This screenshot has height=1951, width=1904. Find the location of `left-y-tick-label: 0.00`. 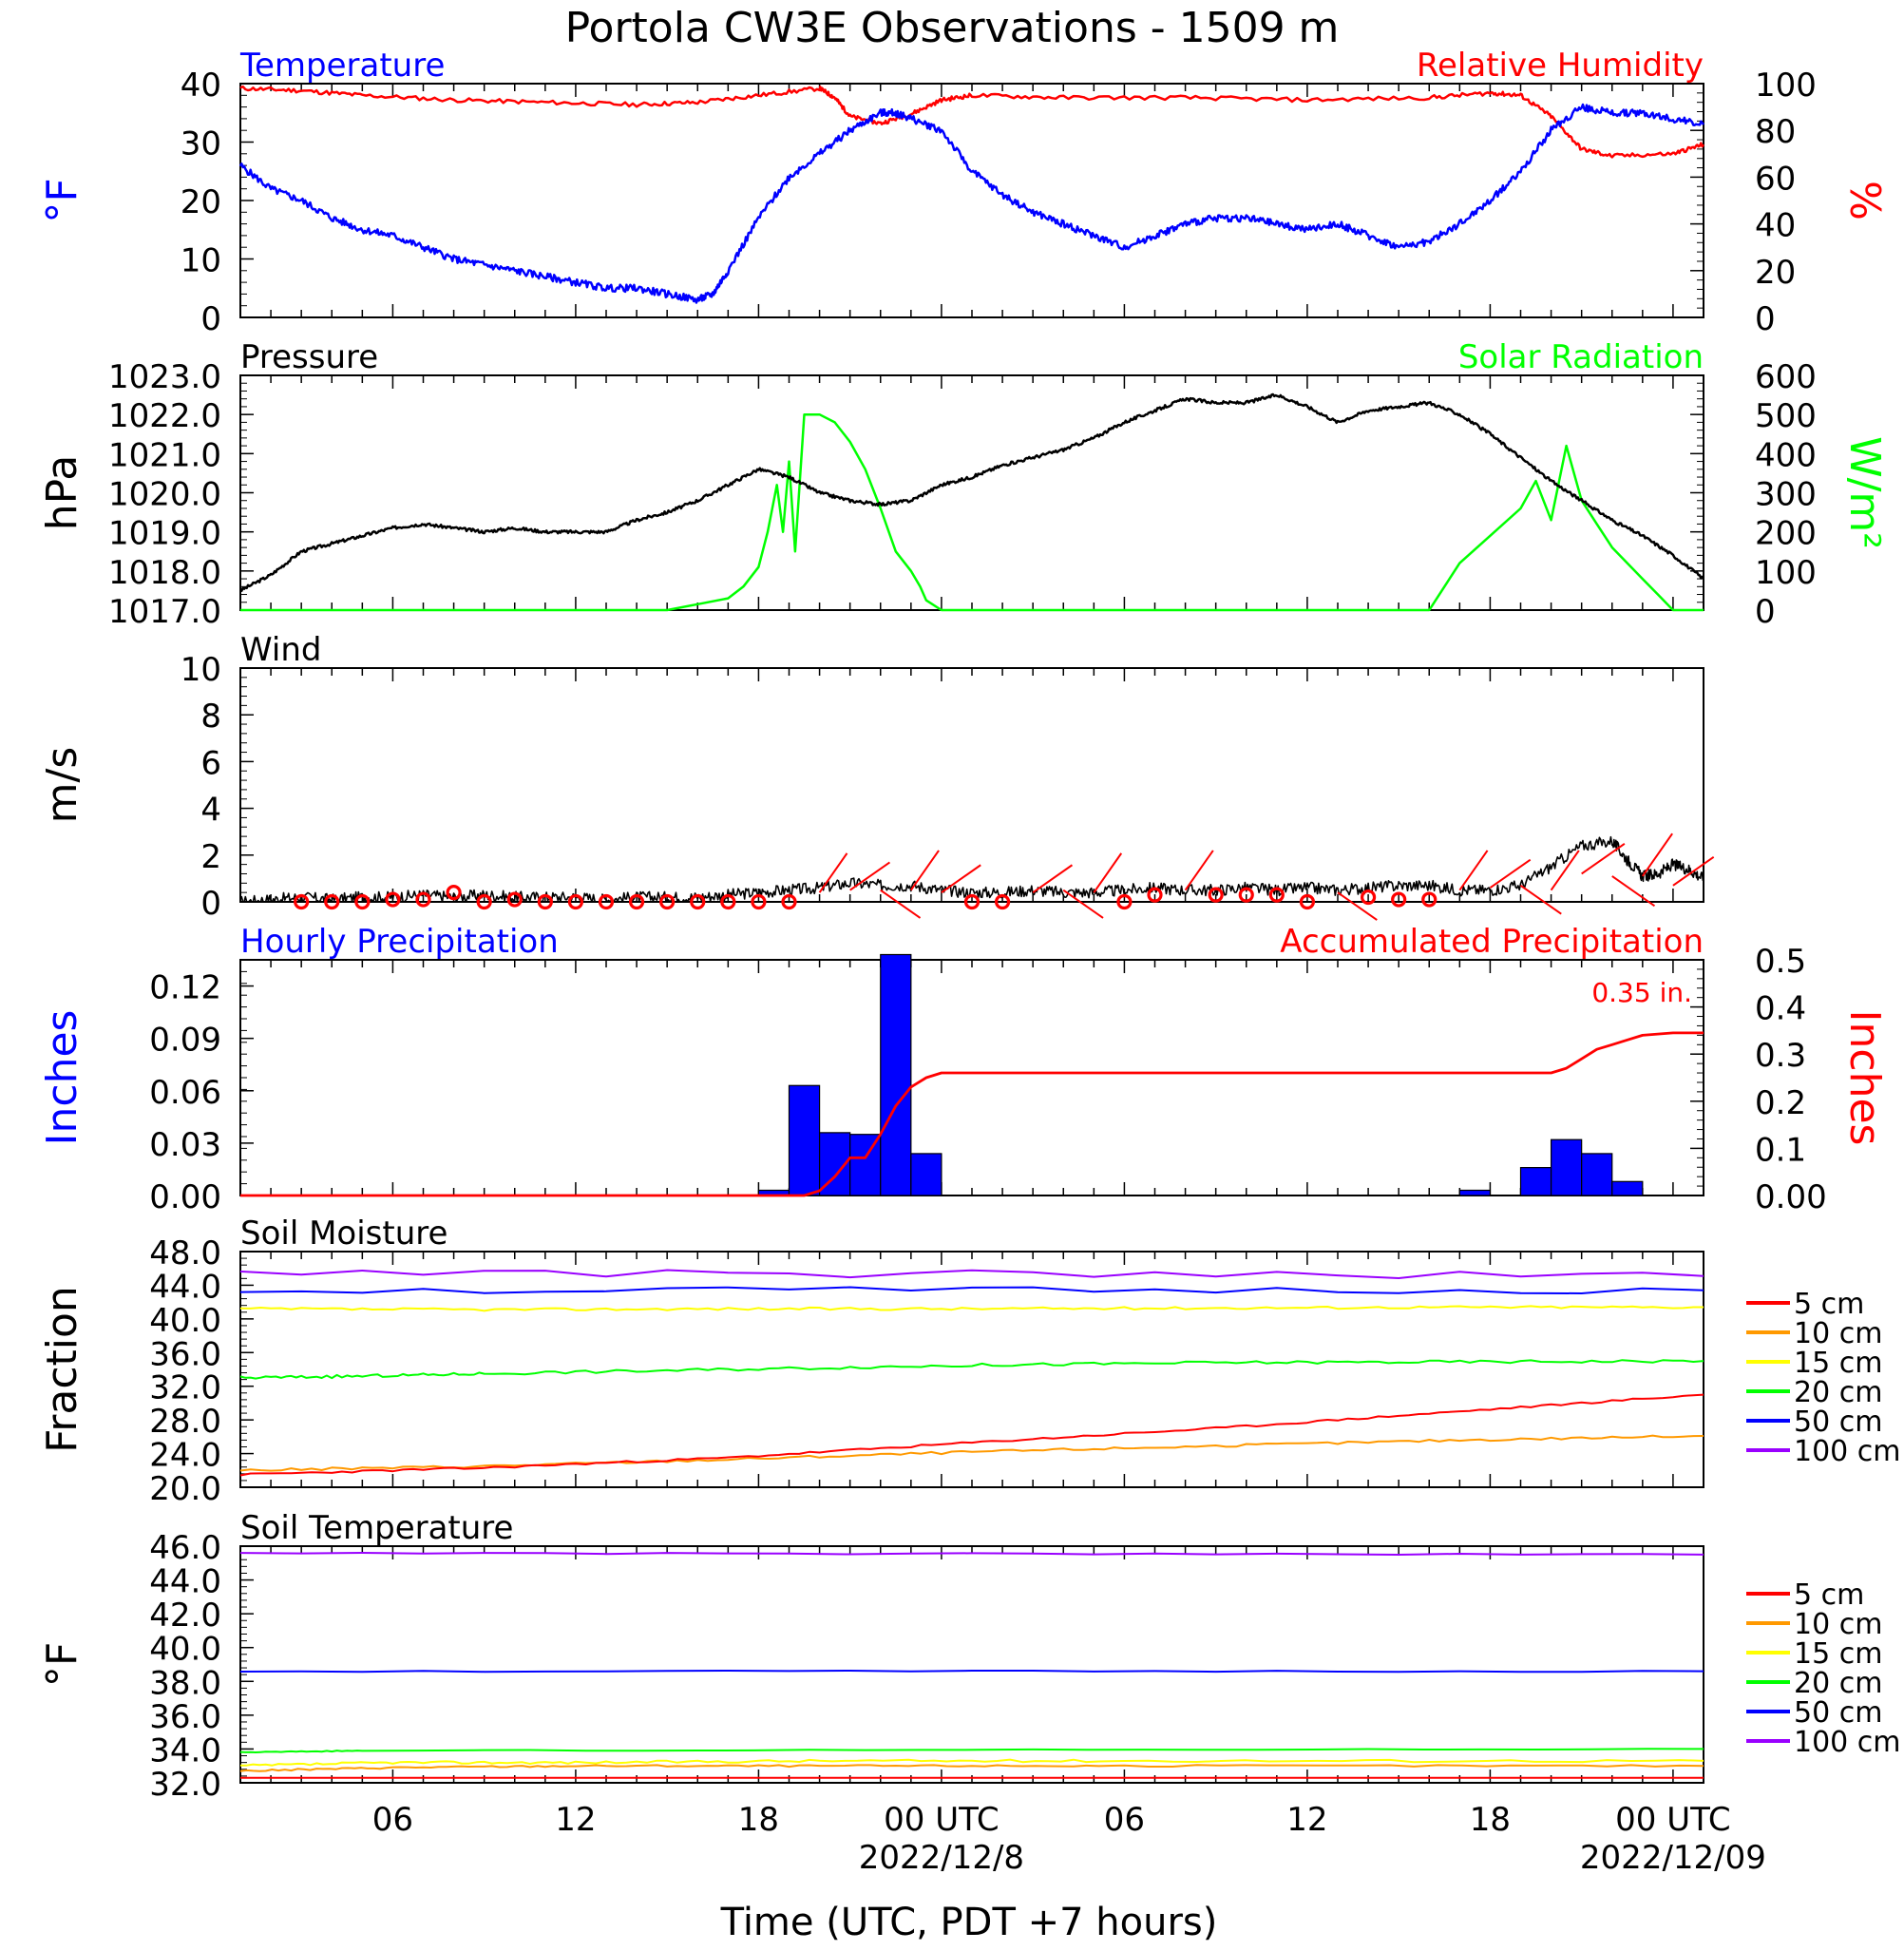

left-y-tick-label: 0.00 is located at coordinates (185, 1197).